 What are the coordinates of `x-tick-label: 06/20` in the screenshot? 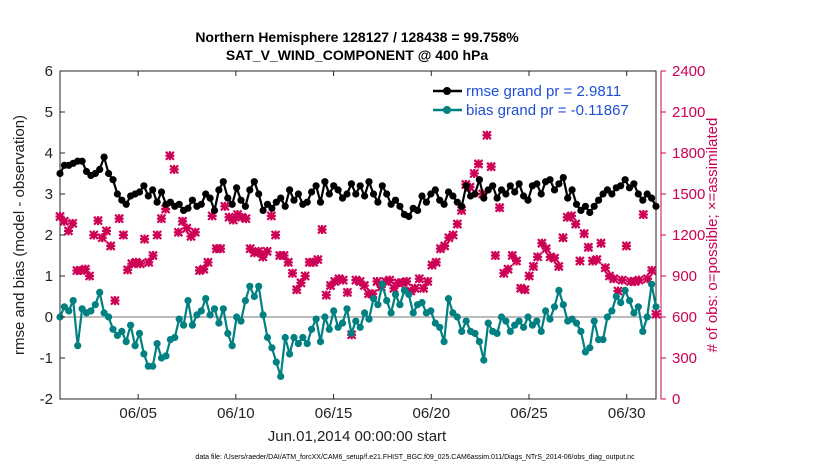 It's located at (432, 413).